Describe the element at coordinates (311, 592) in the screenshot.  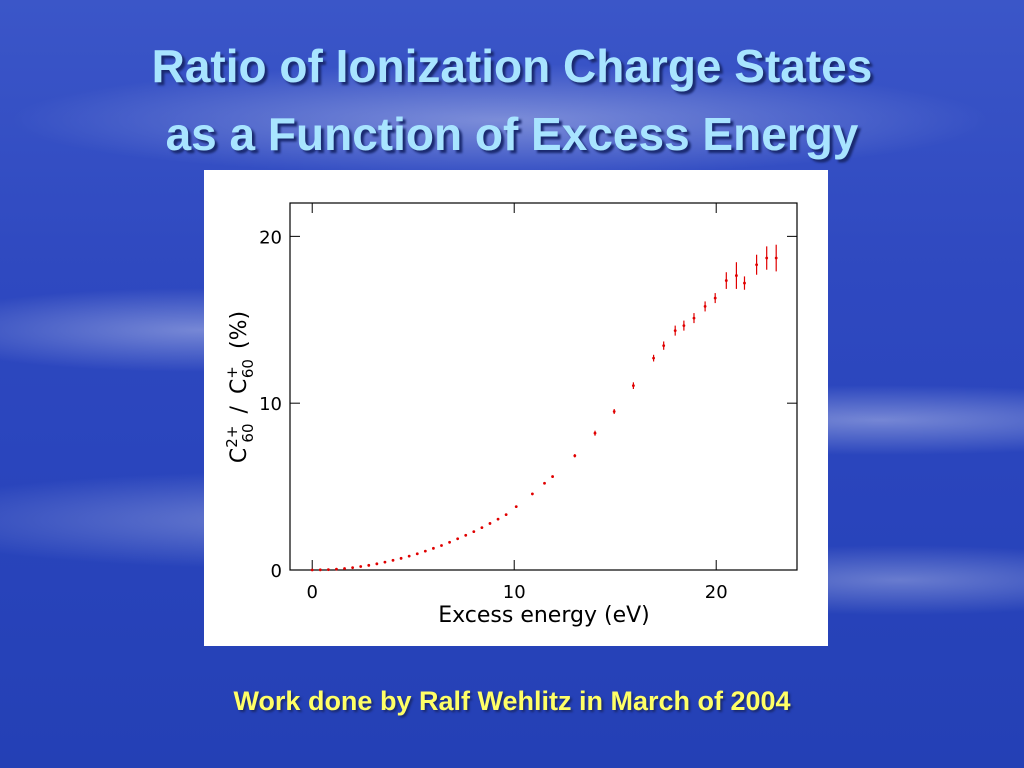
I see `x-tick-label: 0` at that location.